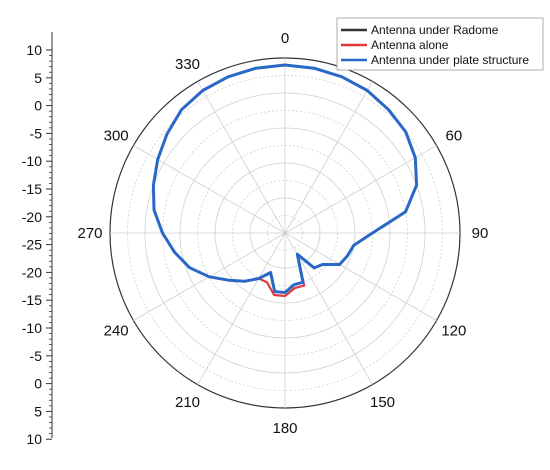  I want to click on radial-scale-axis: 10 5 0 -5 -10 -15 -20 -25 -20 -15 -10 -5 0 5 10, so click(37, 239).